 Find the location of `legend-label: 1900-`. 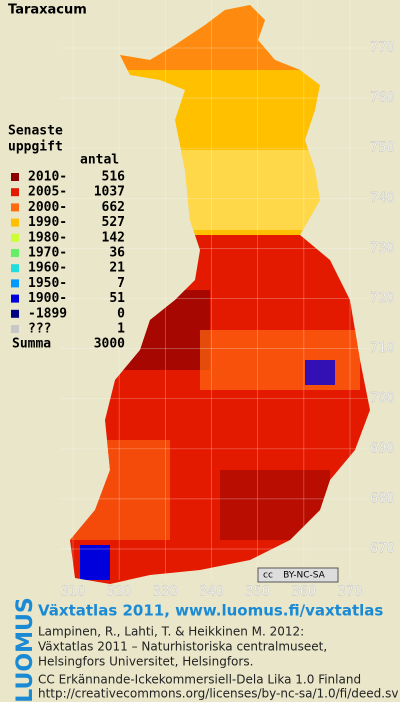

legend-label: 1900- is located at coordinates (47, 298).